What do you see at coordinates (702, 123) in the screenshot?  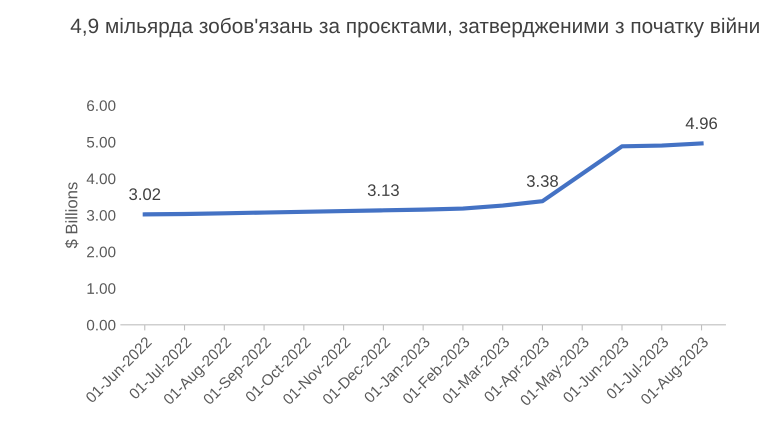 I see `data-label: 4.96` at bounding box center [702, 123].